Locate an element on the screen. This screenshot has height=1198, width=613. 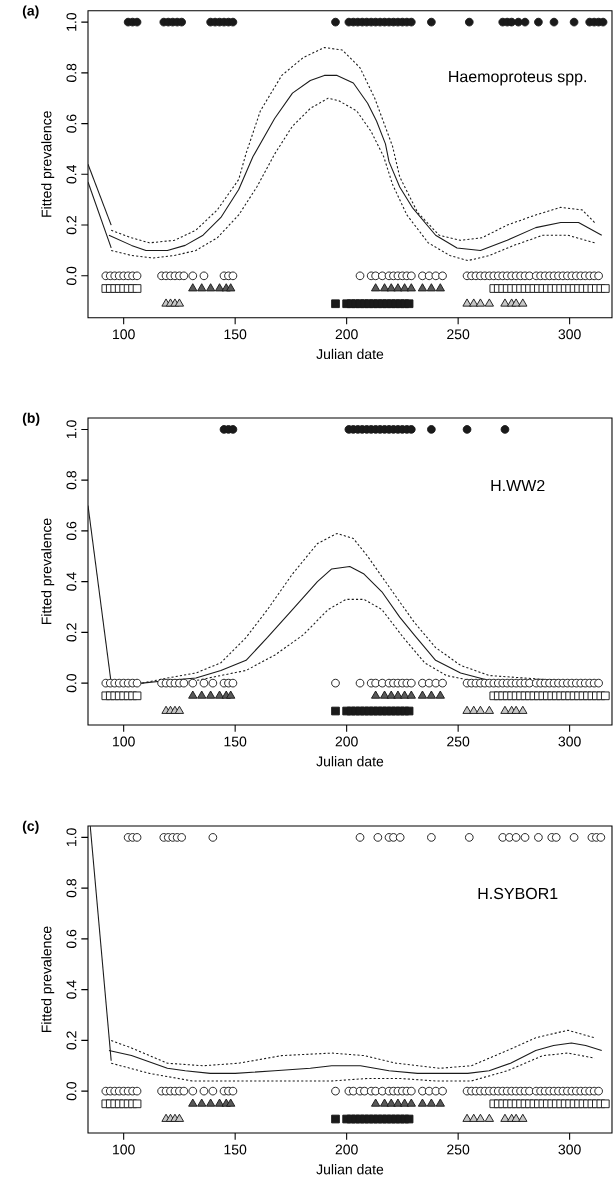
chart-title: (a) is located at coordinates (30, 12).